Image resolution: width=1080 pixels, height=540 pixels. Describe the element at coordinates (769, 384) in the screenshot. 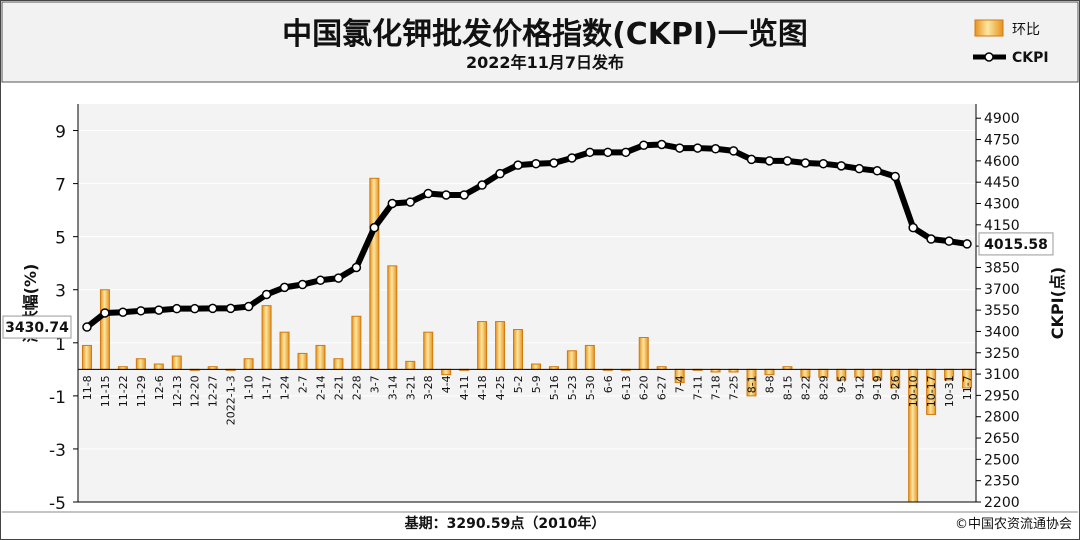

I see `x-tick-label: 8-8` at that location.